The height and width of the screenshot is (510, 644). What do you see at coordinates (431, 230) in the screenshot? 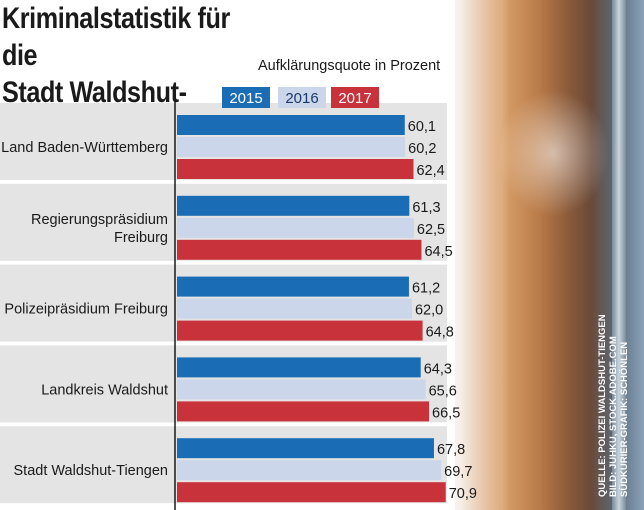
I see `data-label: 62,5` at bounding box center [431, 230].